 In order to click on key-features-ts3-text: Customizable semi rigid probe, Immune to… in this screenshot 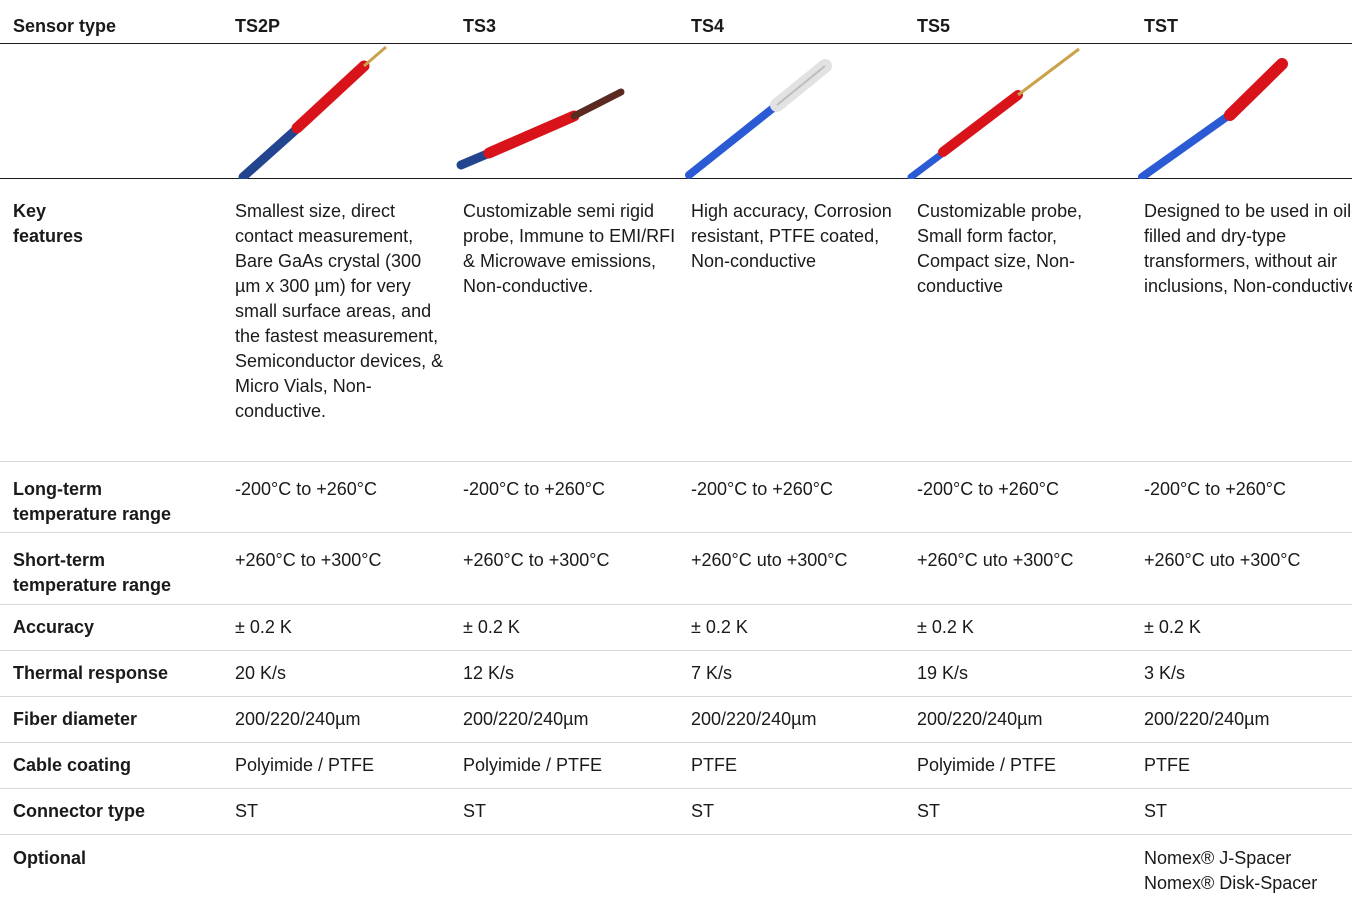, I will do `click(569, 248)`.